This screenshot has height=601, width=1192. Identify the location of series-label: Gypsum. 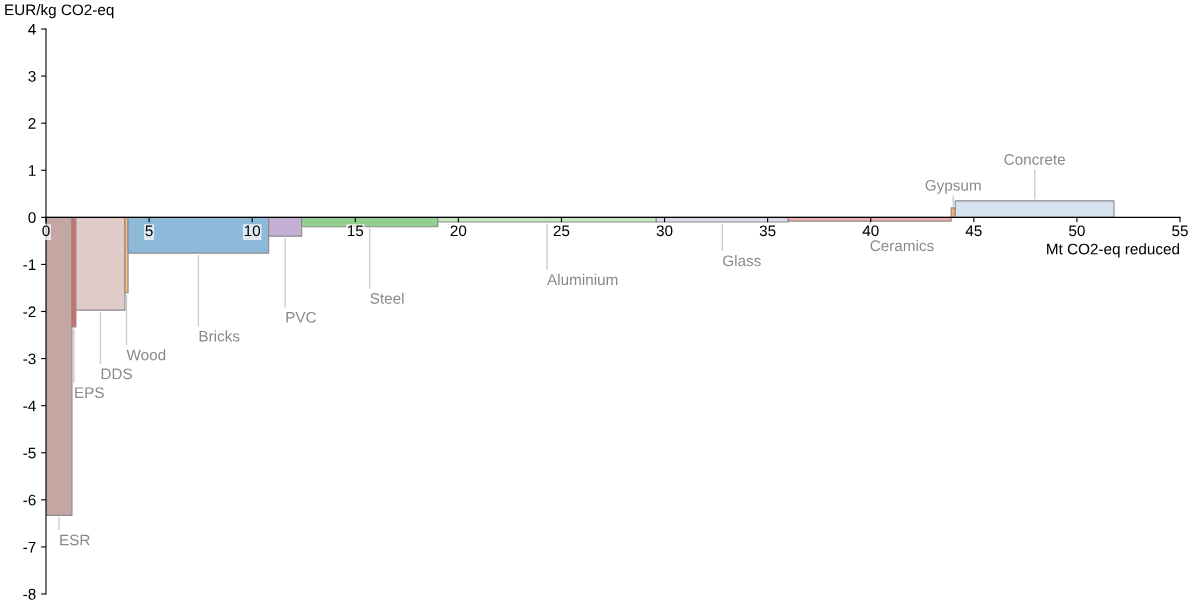
(953, 186).